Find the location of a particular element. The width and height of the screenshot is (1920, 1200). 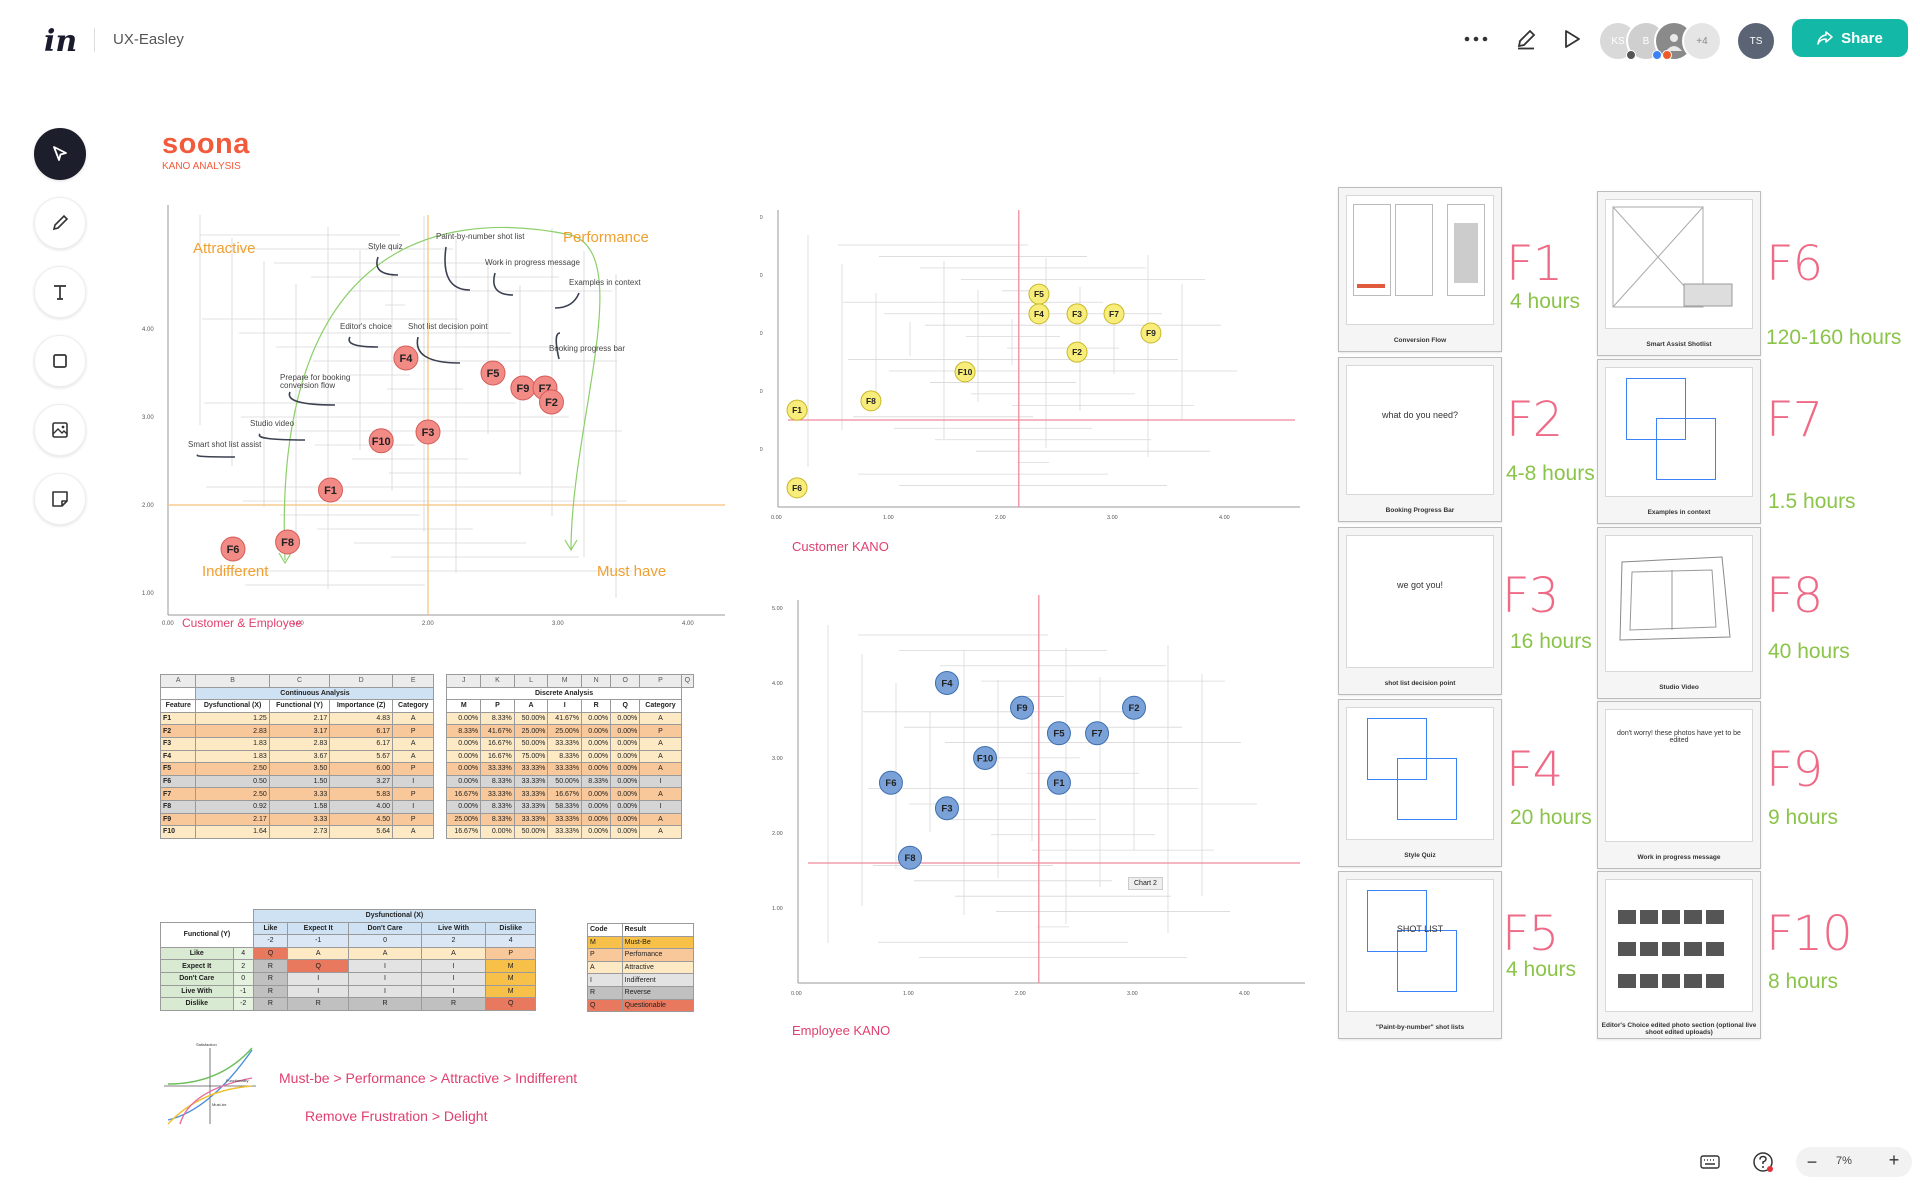

table-cell: 2.83 is located at coordinates (299, 743).